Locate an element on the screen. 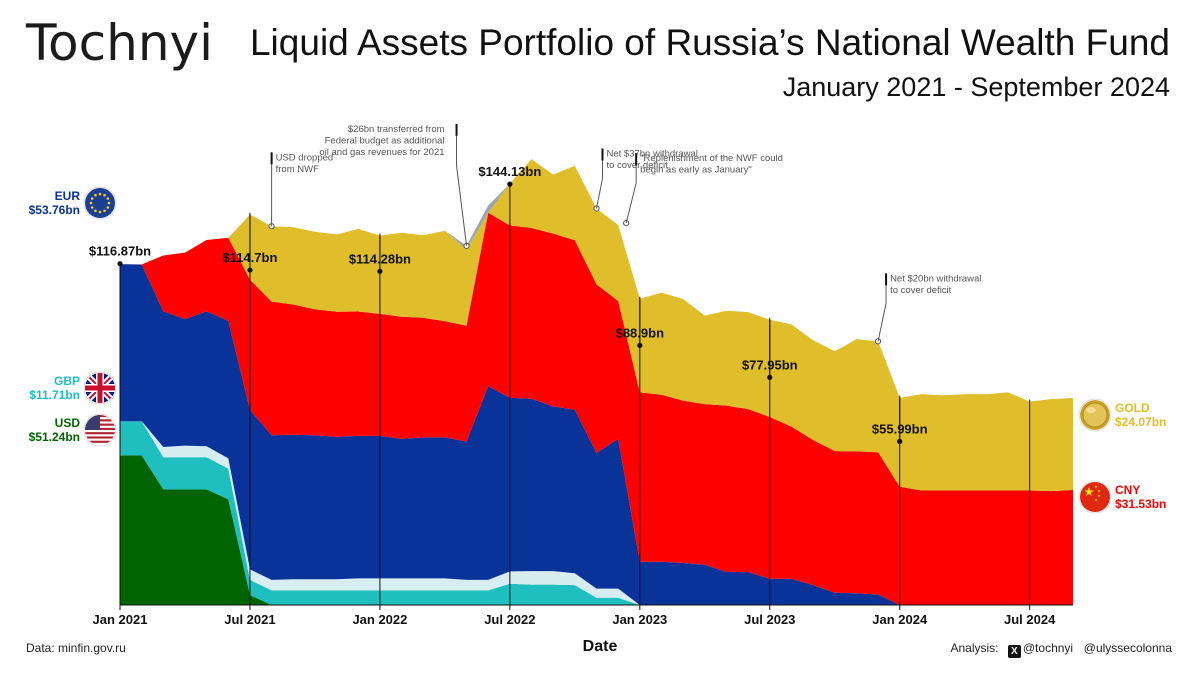  x-tick-label: Jul 2023 is located at coordinates (769, 619).